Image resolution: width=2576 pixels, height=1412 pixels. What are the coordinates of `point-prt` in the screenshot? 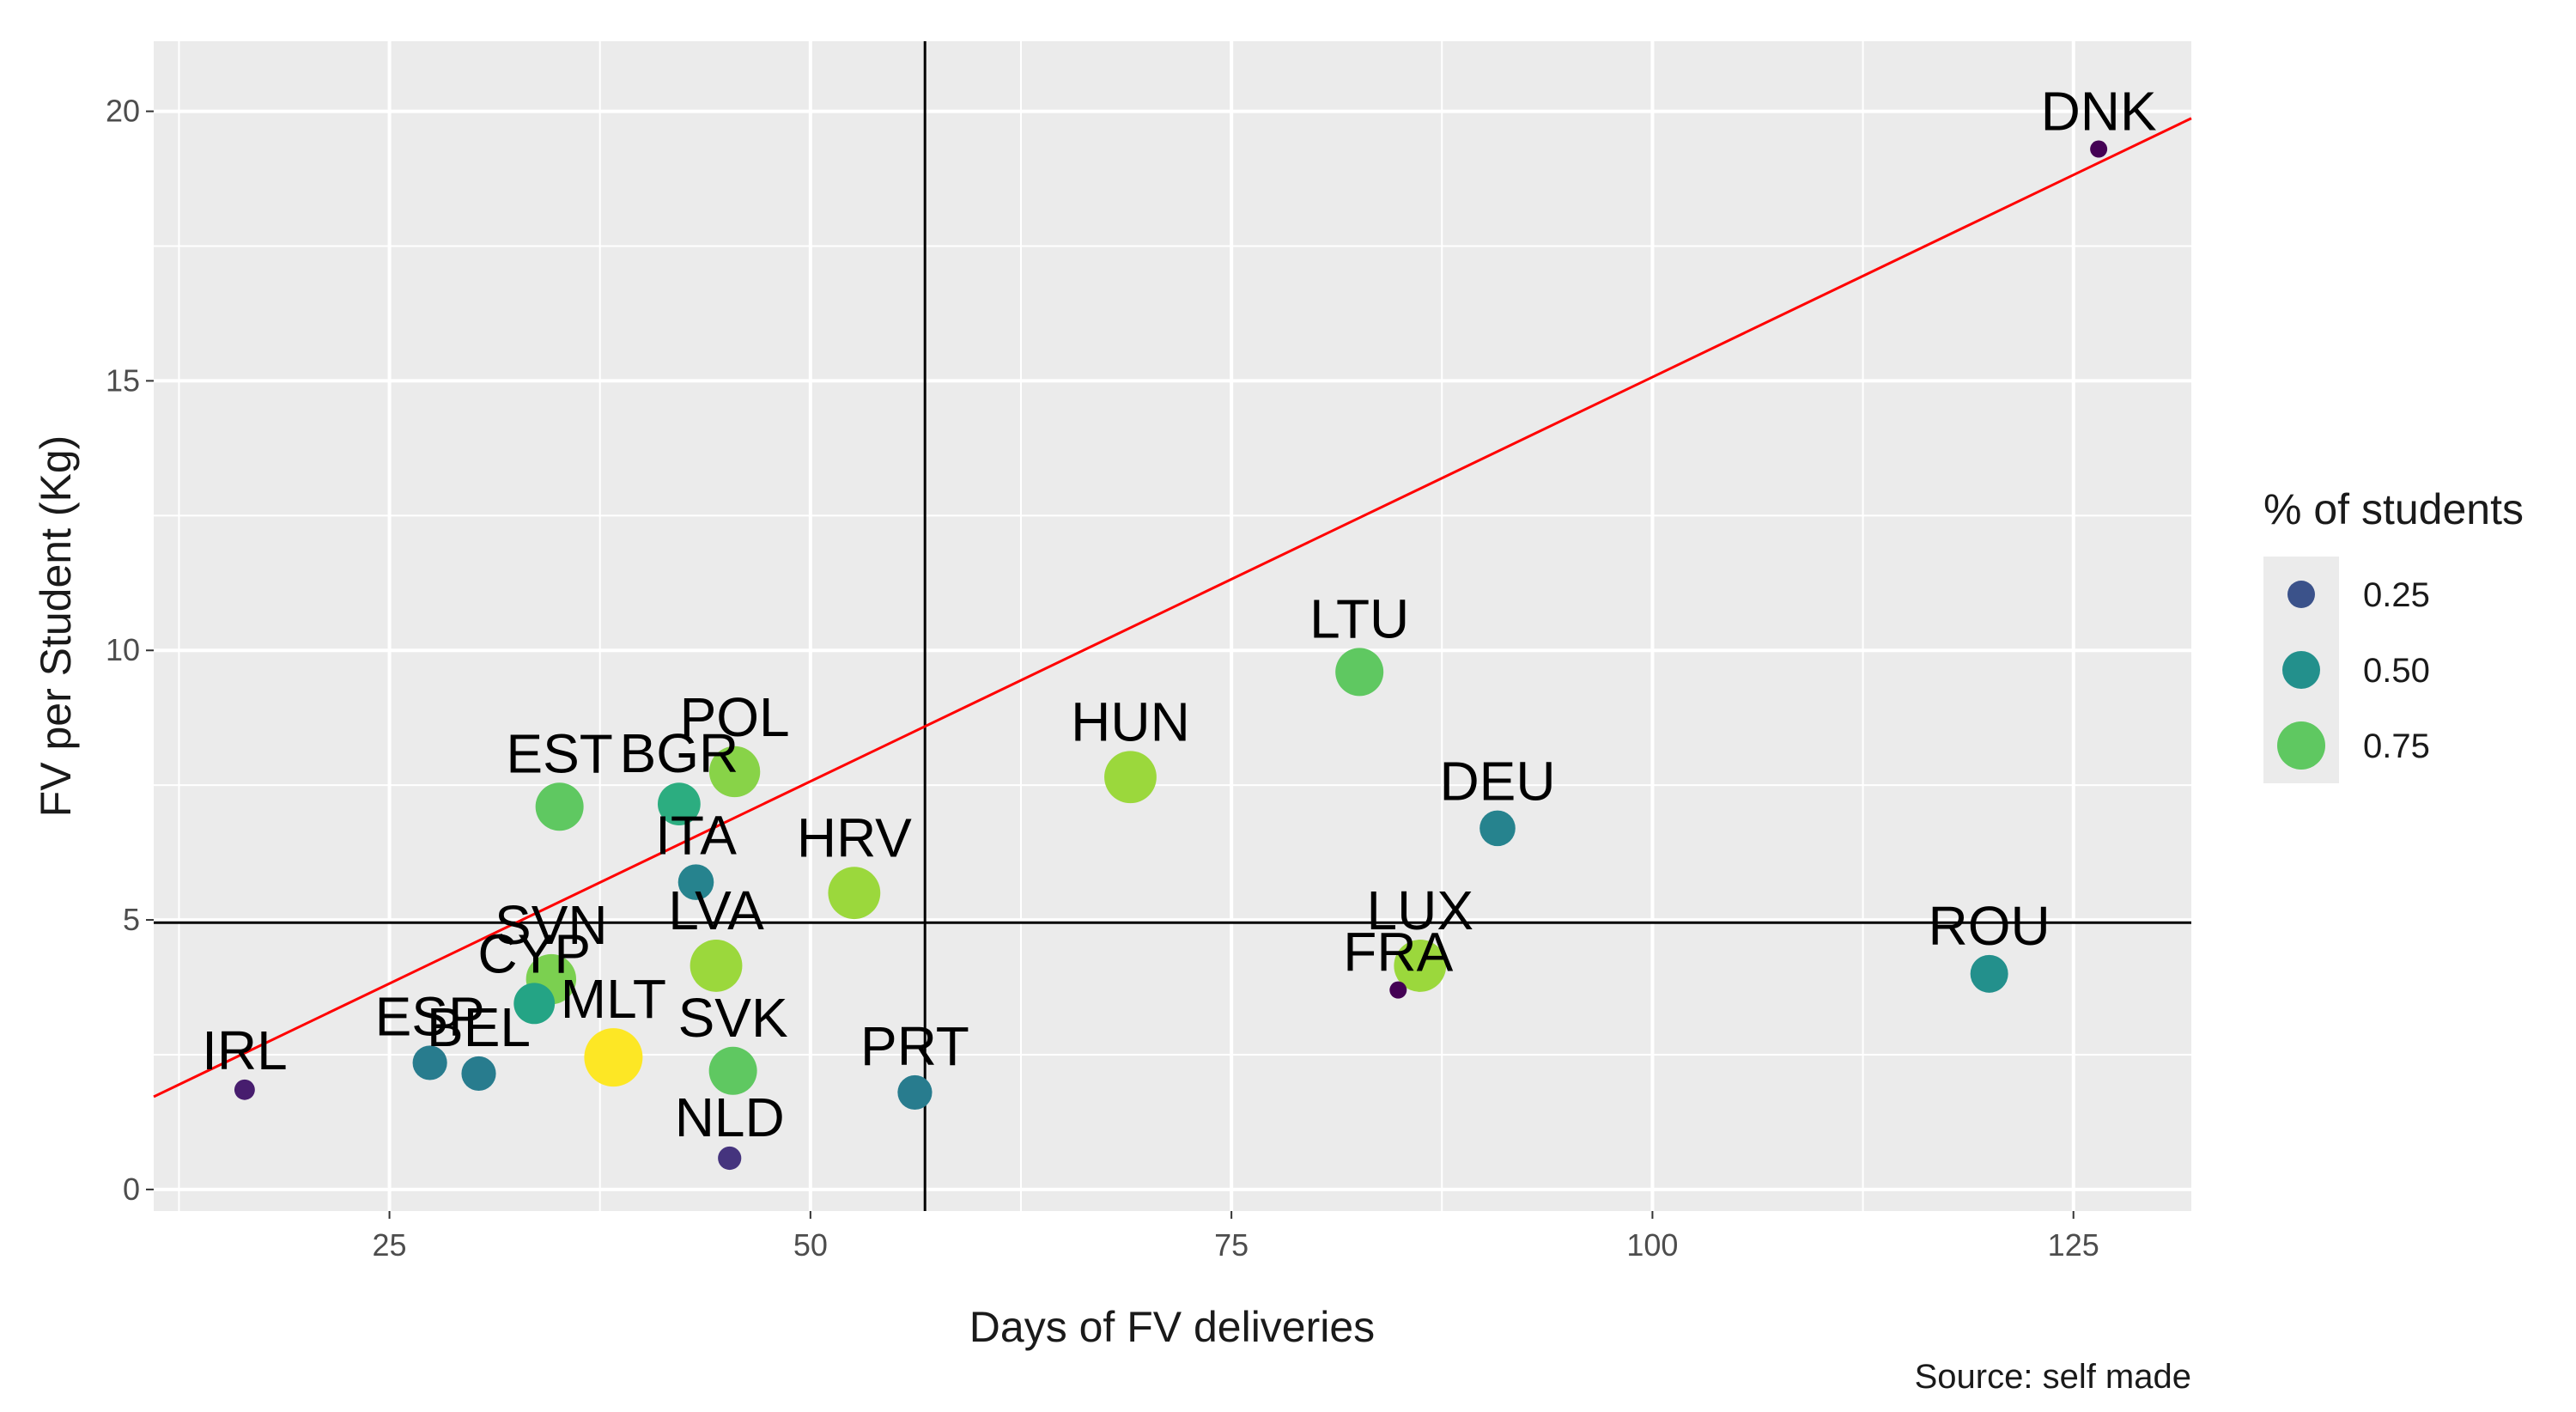 It's located at (915, 1092).